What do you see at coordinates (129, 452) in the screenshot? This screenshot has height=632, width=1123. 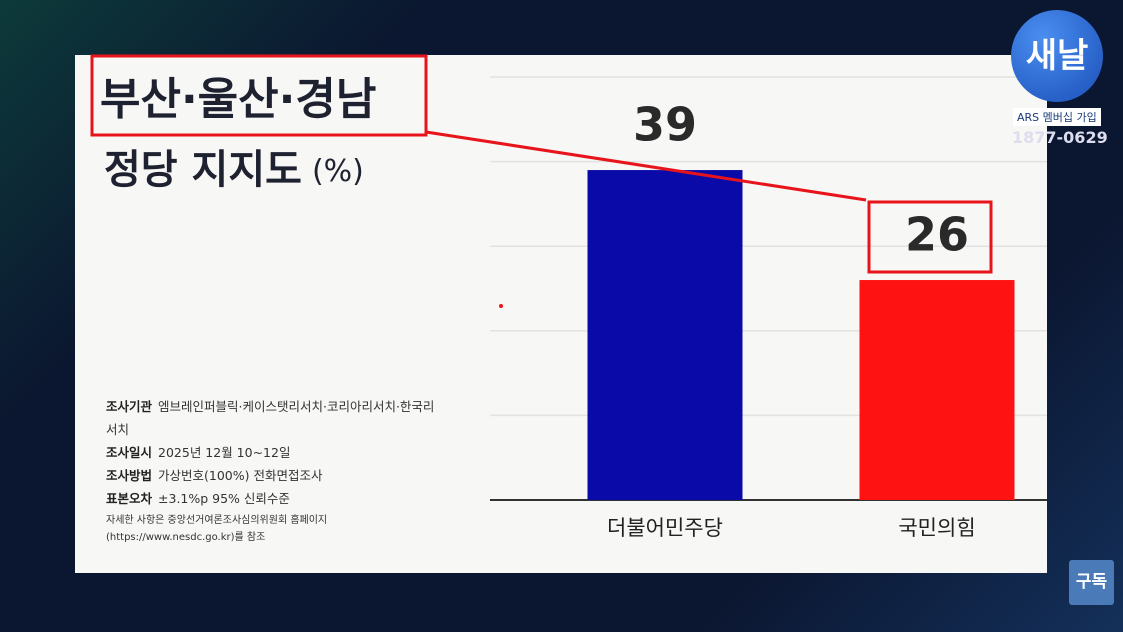 I see `note-label: 조사일시` at bounding box center [129, 452].